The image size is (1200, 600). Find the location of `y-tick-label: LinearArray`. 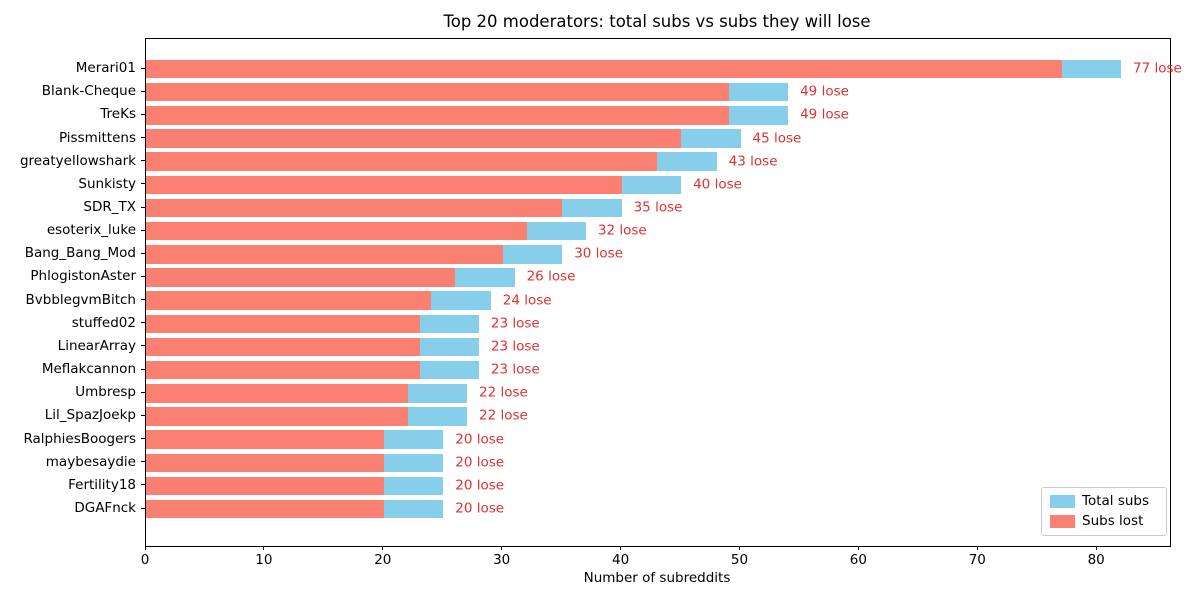

y-tick-label: LinearArray is located at coordinates (96, 345).